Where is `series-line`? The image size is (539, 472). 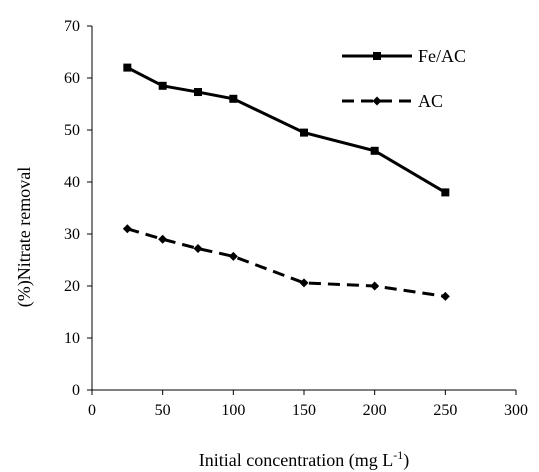
series-line is located at coordinates (286, 262).